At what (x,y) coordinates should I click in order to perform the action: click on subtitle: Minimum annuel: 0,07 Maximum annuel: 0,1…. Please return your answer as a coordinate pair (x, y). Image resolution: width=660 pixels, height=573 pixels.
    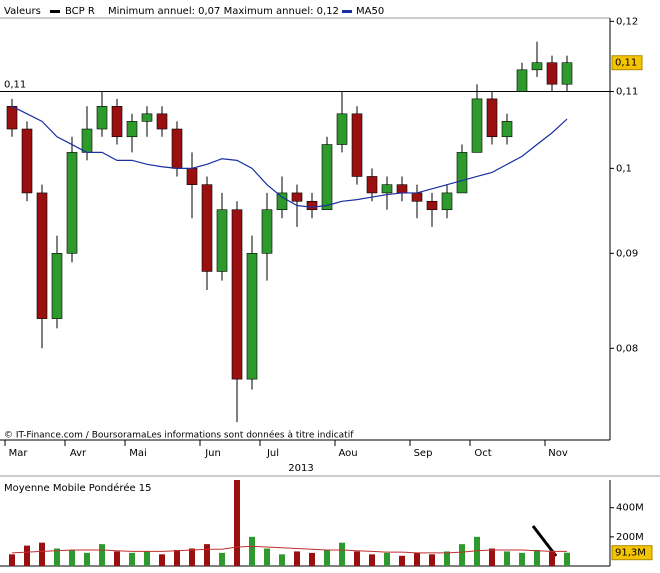
    Looking at the image, I should click on (223, 11).